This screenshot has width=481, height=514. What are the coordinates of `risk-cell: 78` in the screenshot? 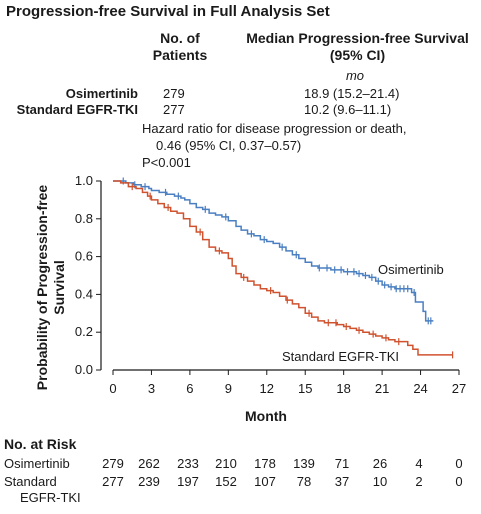 It's located at (304, 481).